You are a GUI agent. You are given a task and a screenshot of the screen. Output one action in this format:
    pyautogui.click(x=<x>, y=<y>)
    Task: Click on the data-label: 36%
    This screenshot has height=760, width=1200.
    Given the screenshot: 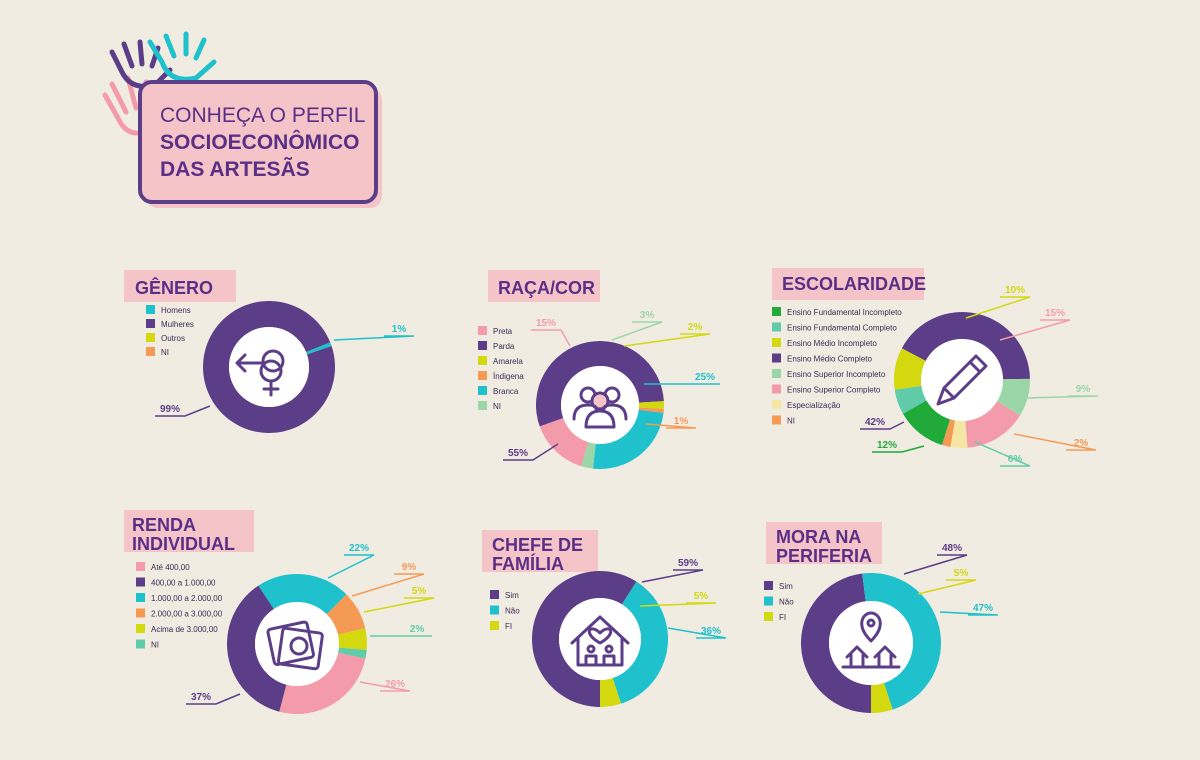 What is the action you would take?
    pyautogui.click(x=711, y=631)
    